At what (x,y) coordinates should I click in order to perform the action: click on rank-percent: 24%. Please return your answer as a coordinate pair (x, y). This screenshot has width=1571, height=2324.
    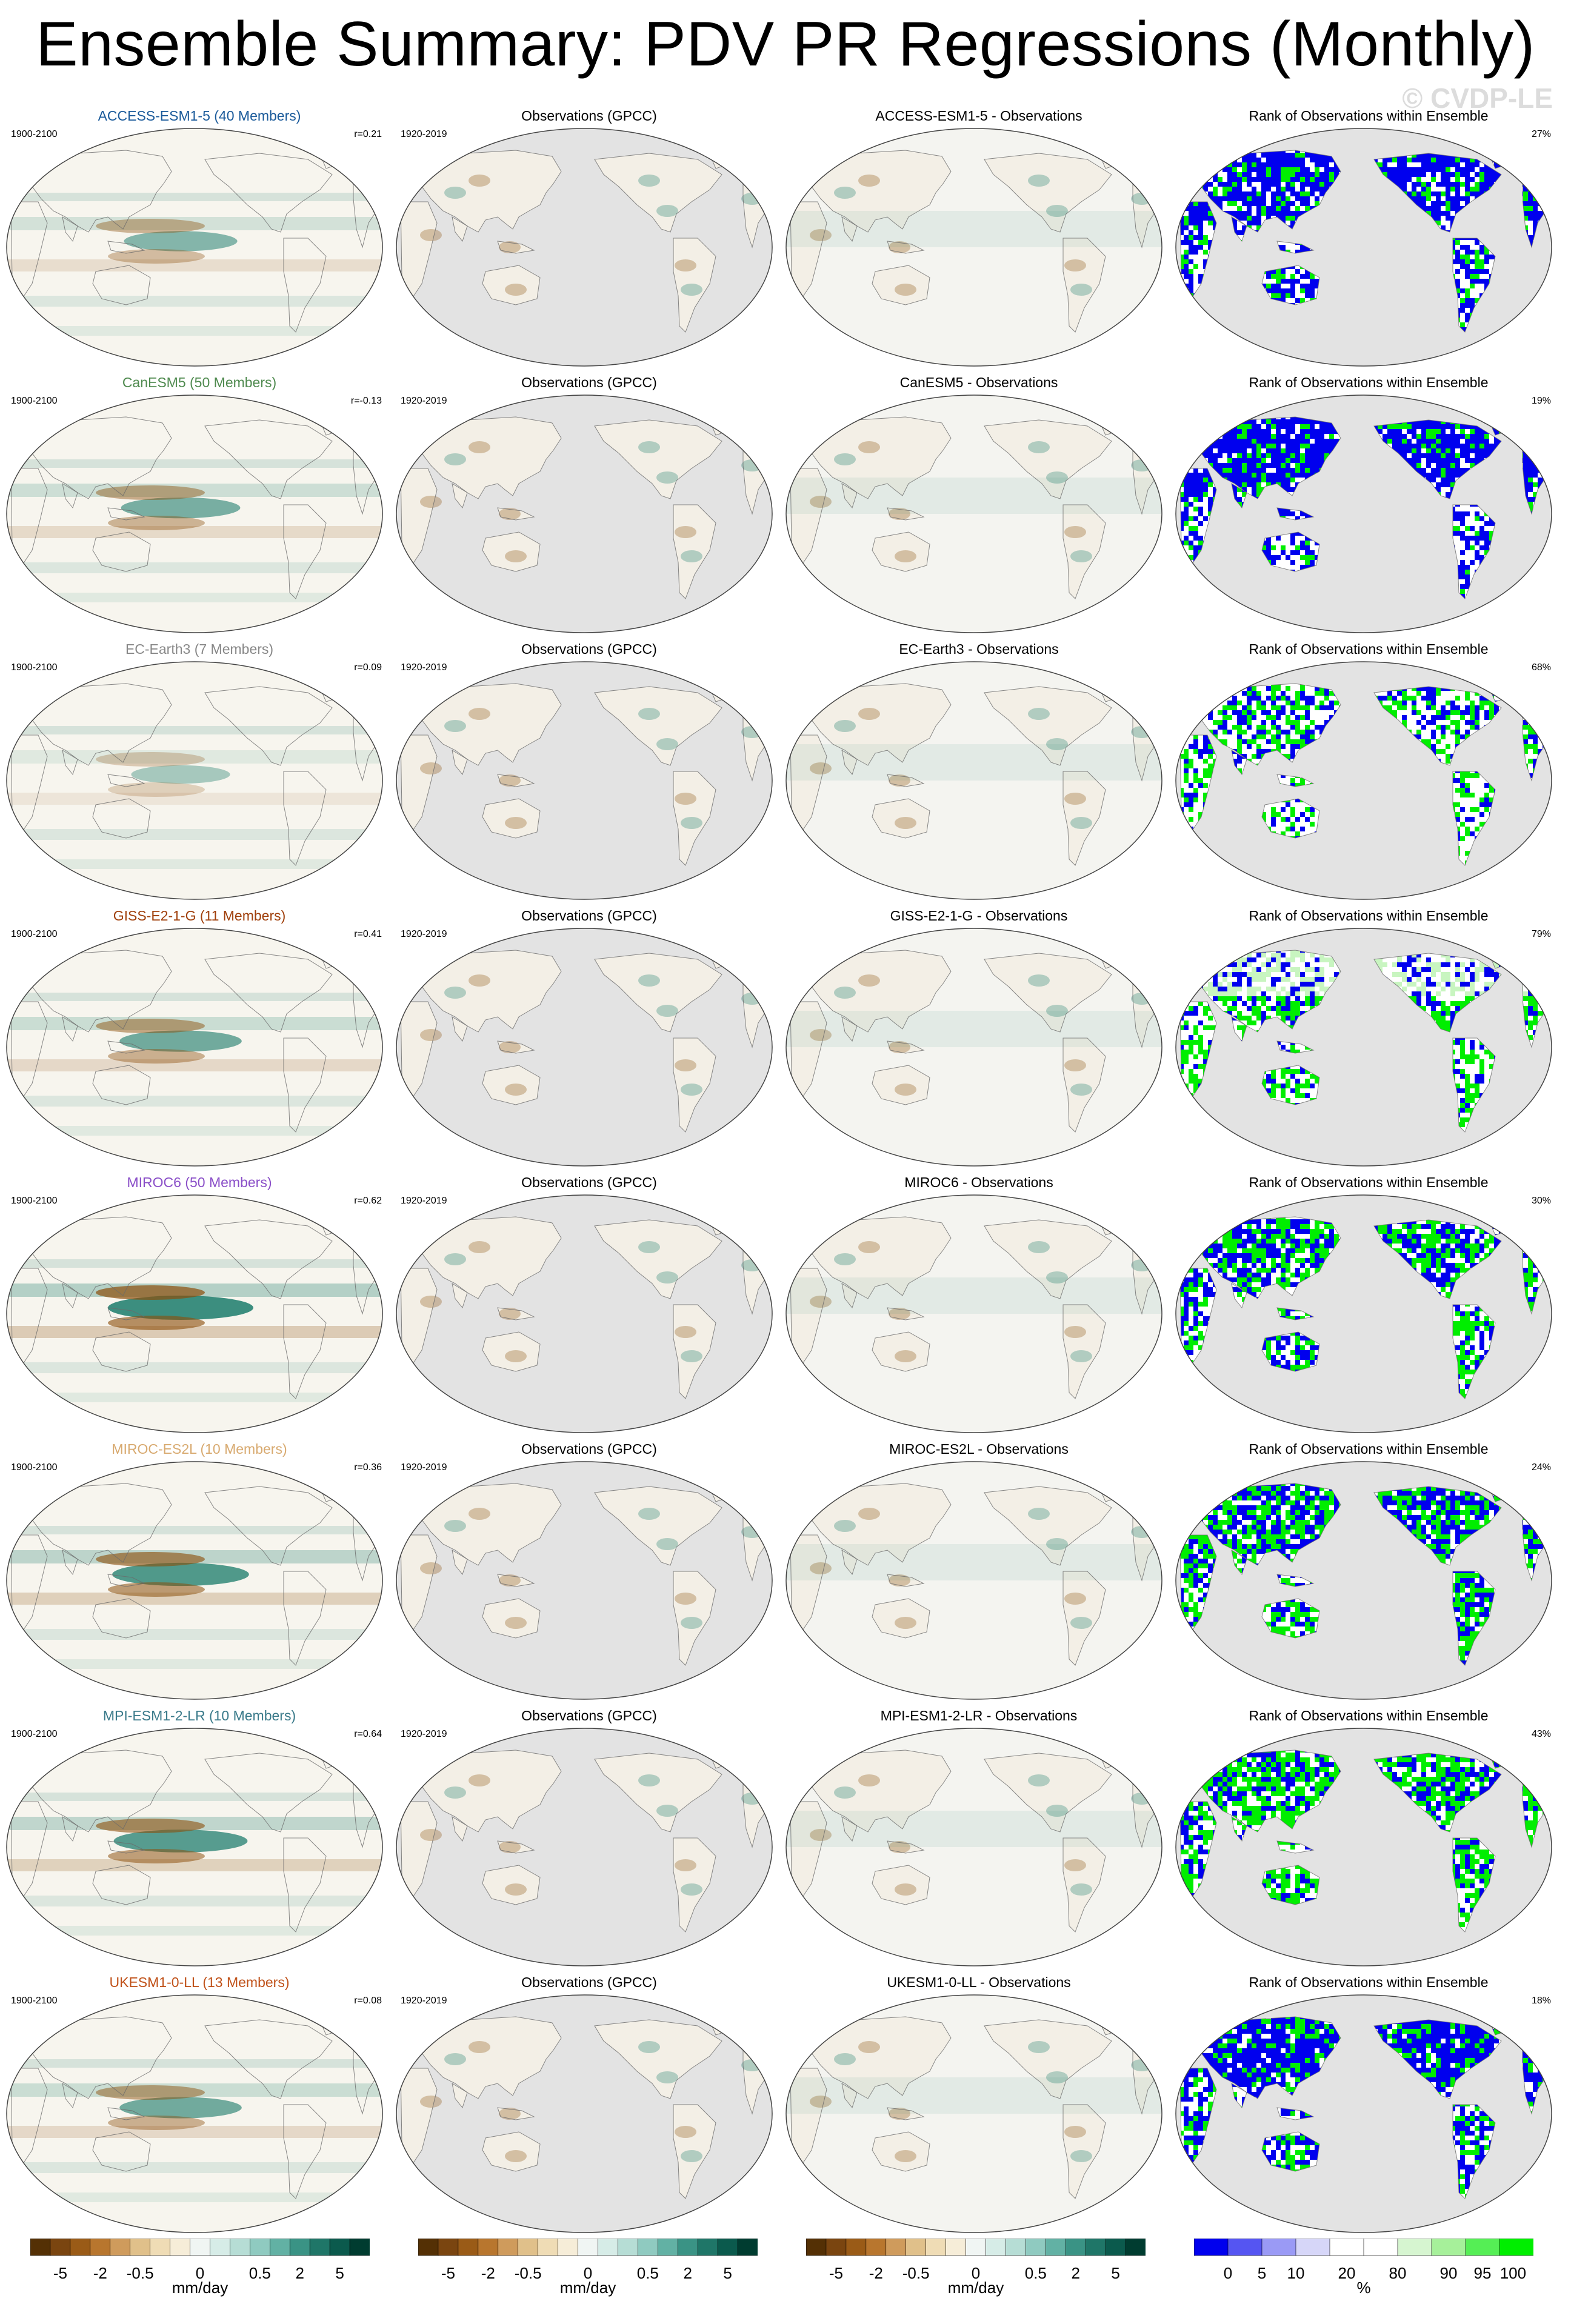
    Looking at the image, I should click on (1541, 1467).